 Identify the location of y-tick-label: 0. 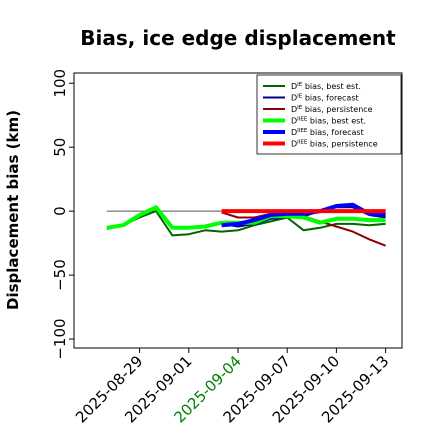
(60, 211).